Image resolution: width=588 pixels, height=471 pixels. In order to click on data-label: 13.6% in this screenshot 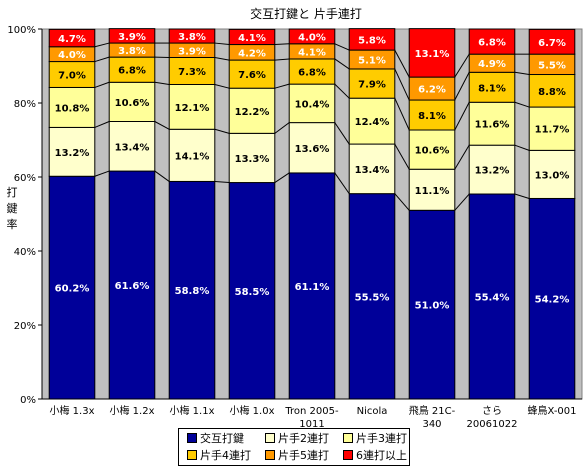, I will do `click(312, 149)`.